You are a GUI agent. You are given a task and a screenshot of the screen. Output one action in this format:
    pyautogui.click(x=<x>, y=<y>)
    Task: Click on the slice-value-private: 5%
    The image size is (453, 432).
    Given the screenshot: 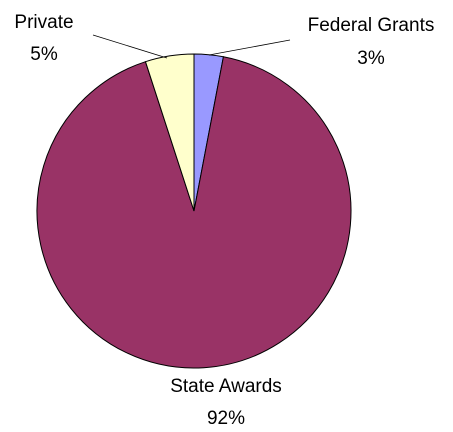 What is the action you would take?
    pyautogui.click(x=44, y=54)
    